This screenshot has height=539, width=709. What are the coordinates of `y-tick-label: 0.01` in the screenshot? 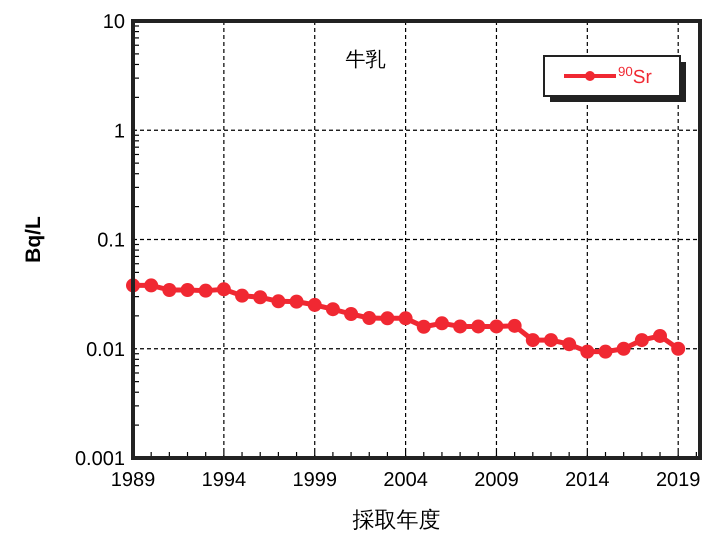 It's located at (105, 349).